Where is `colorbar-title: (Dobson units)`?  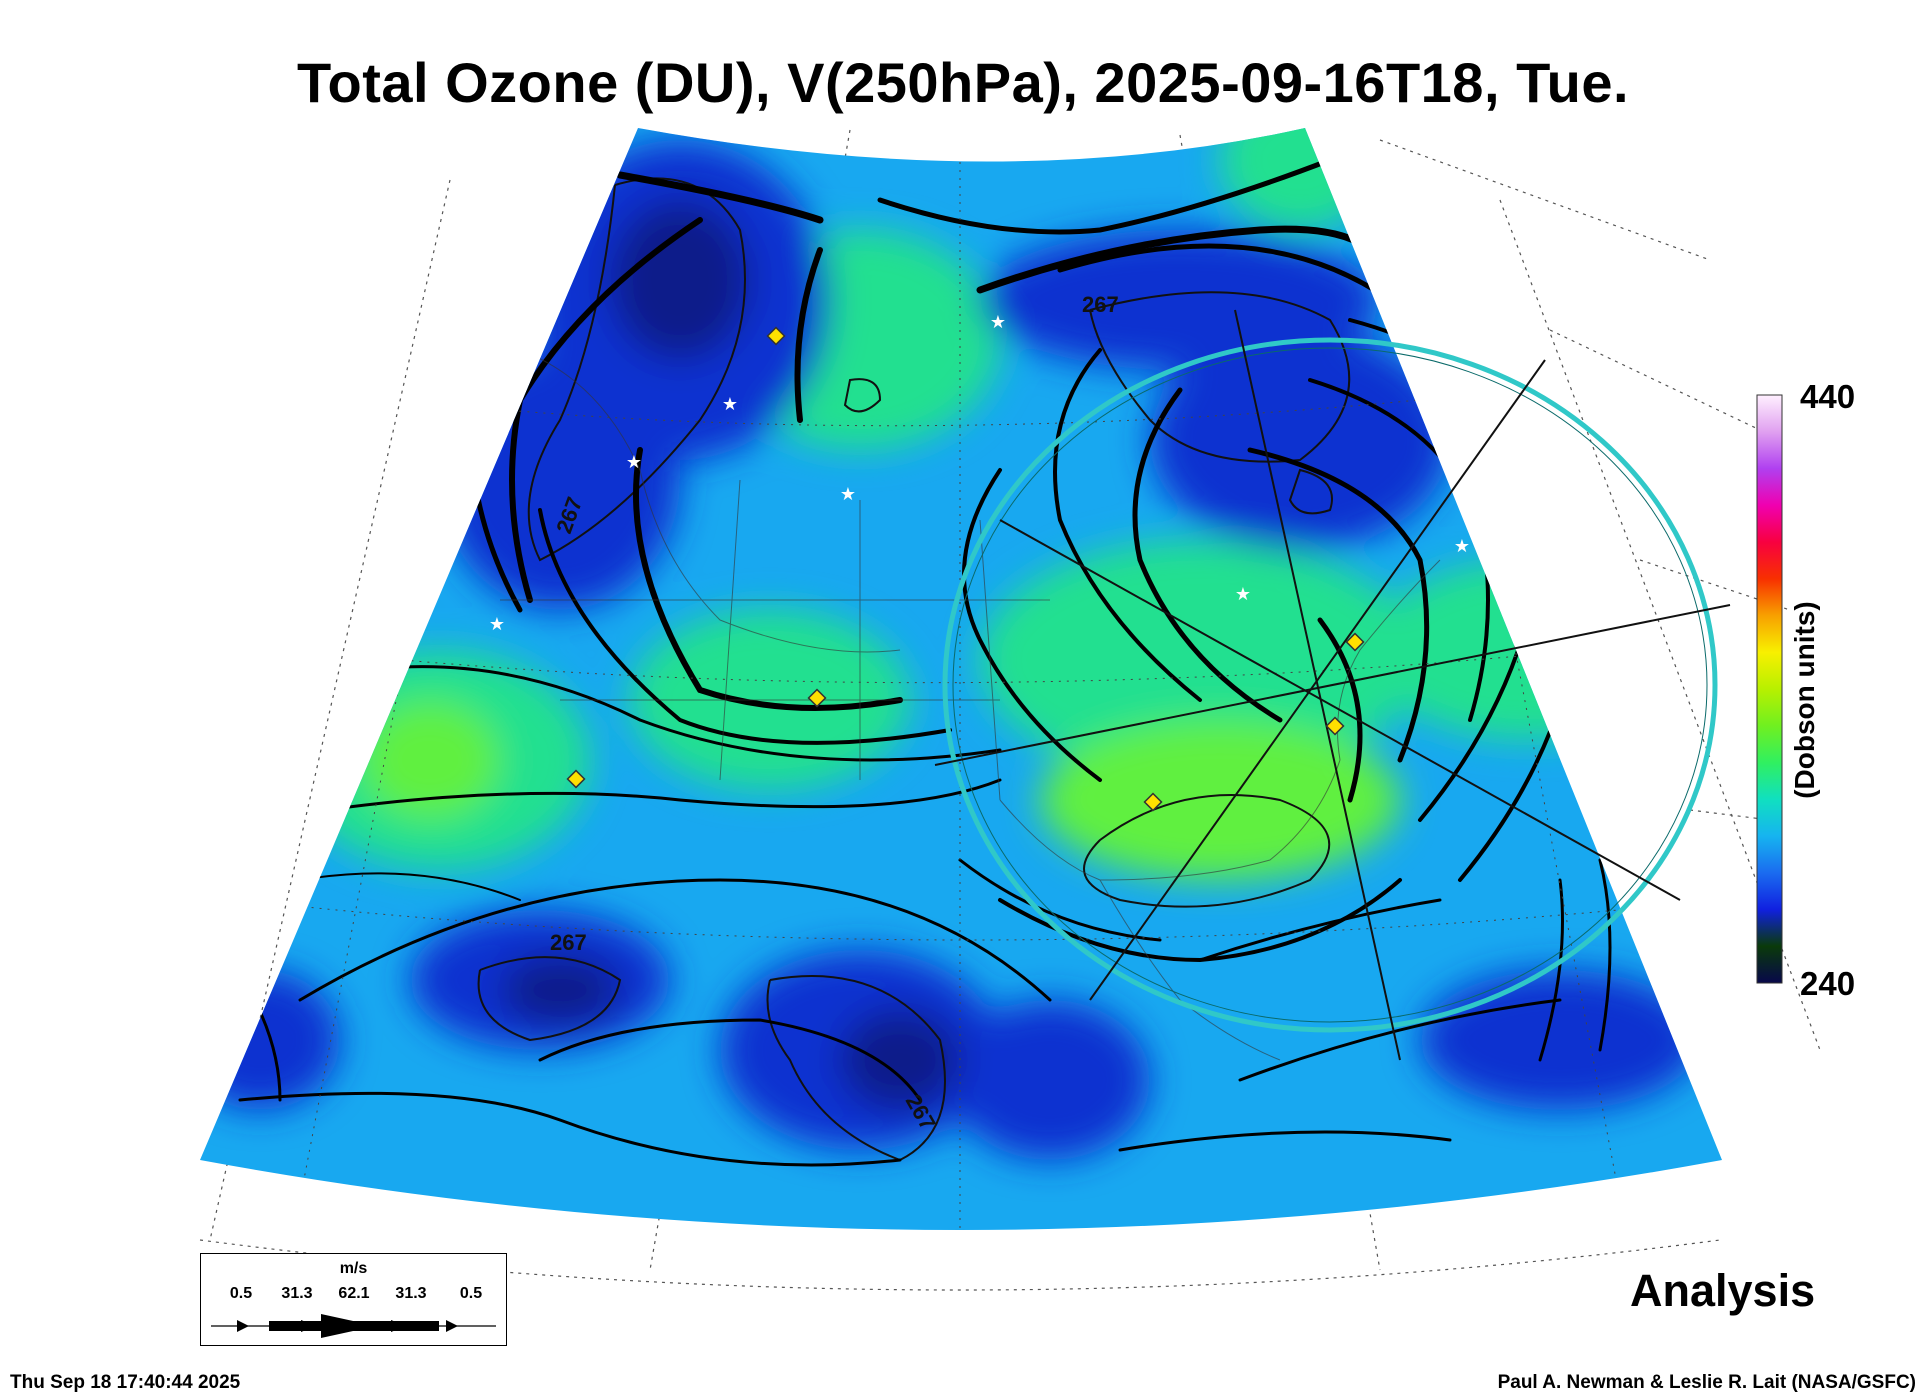
colorbar-title: (Dobson units) is located at coordinates (1804, 700).